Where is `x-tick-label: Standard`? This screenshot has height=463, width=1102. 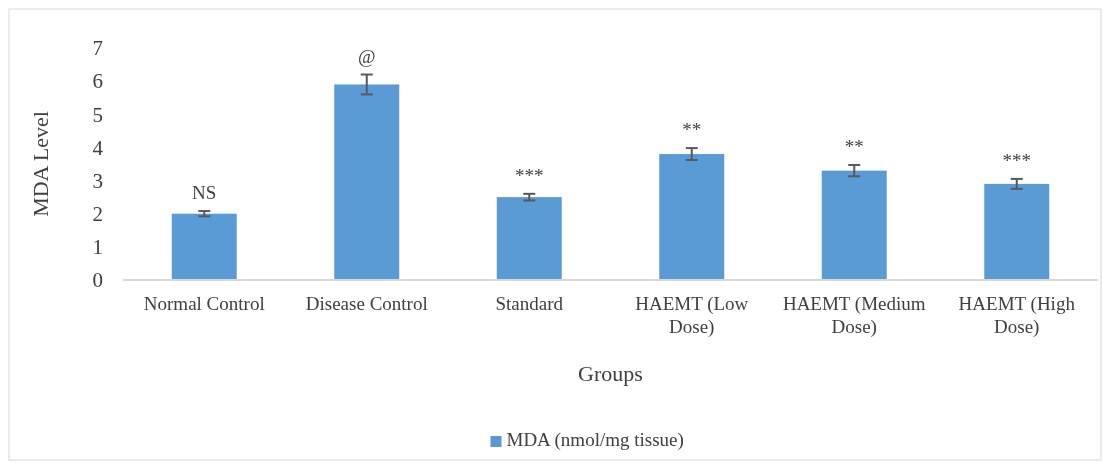 x-tick-label: Standard is located at coordinates (529, 303).